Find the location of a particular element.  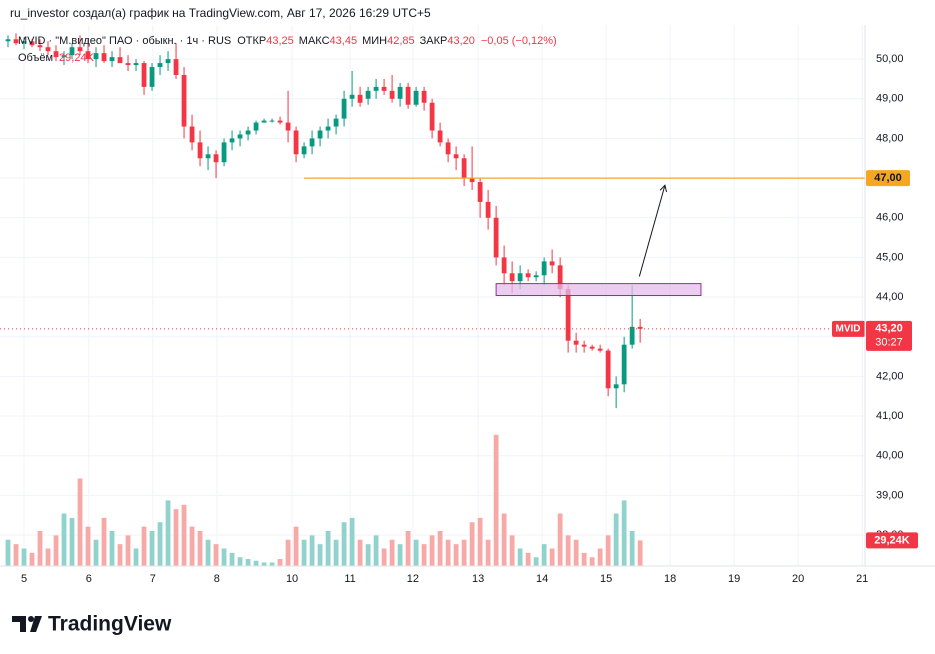

hline-price-label: 47,00 is located at coordinates (888, 178).